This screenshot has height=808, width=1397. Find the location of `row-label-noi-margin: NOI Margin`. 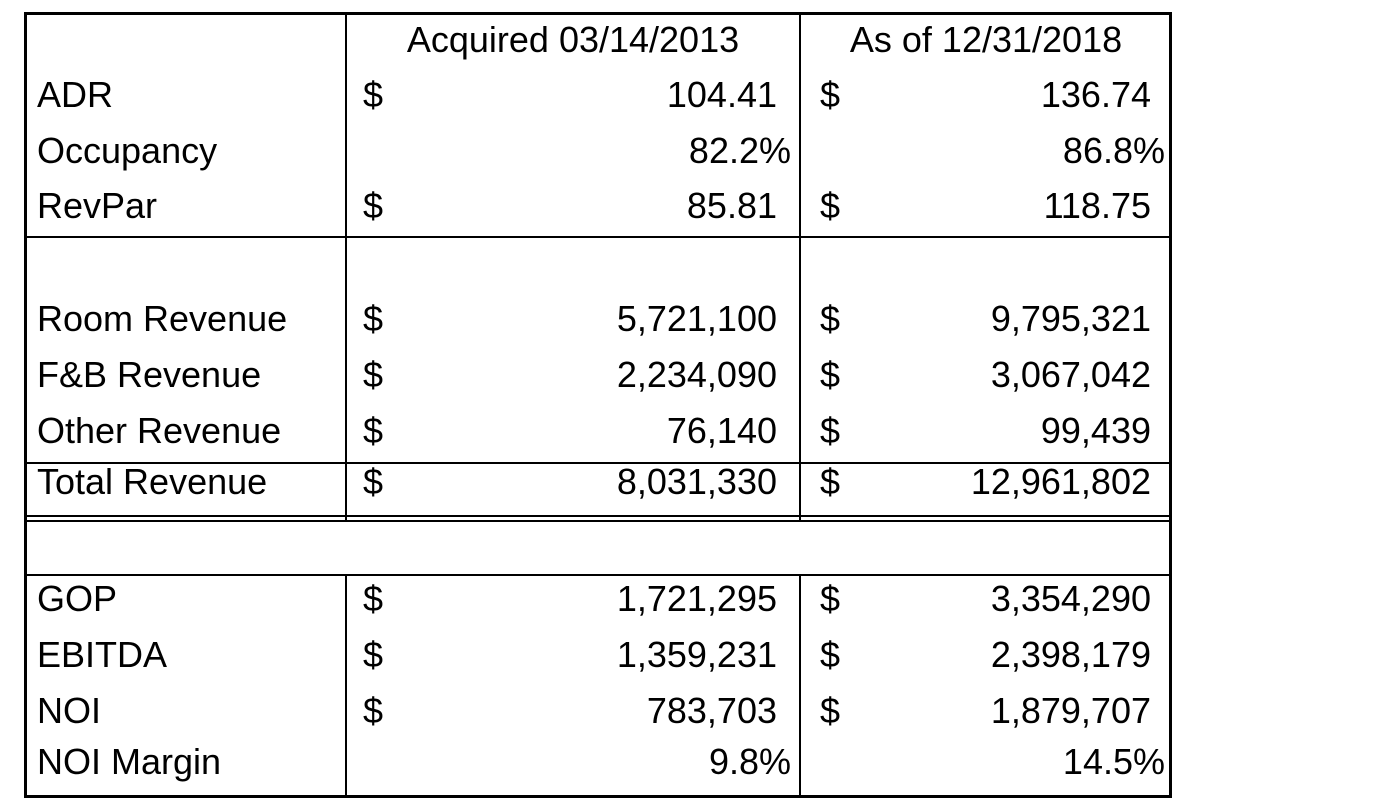

row-label-noi-margin: NOI Margin is located at coordinates (129, 761).